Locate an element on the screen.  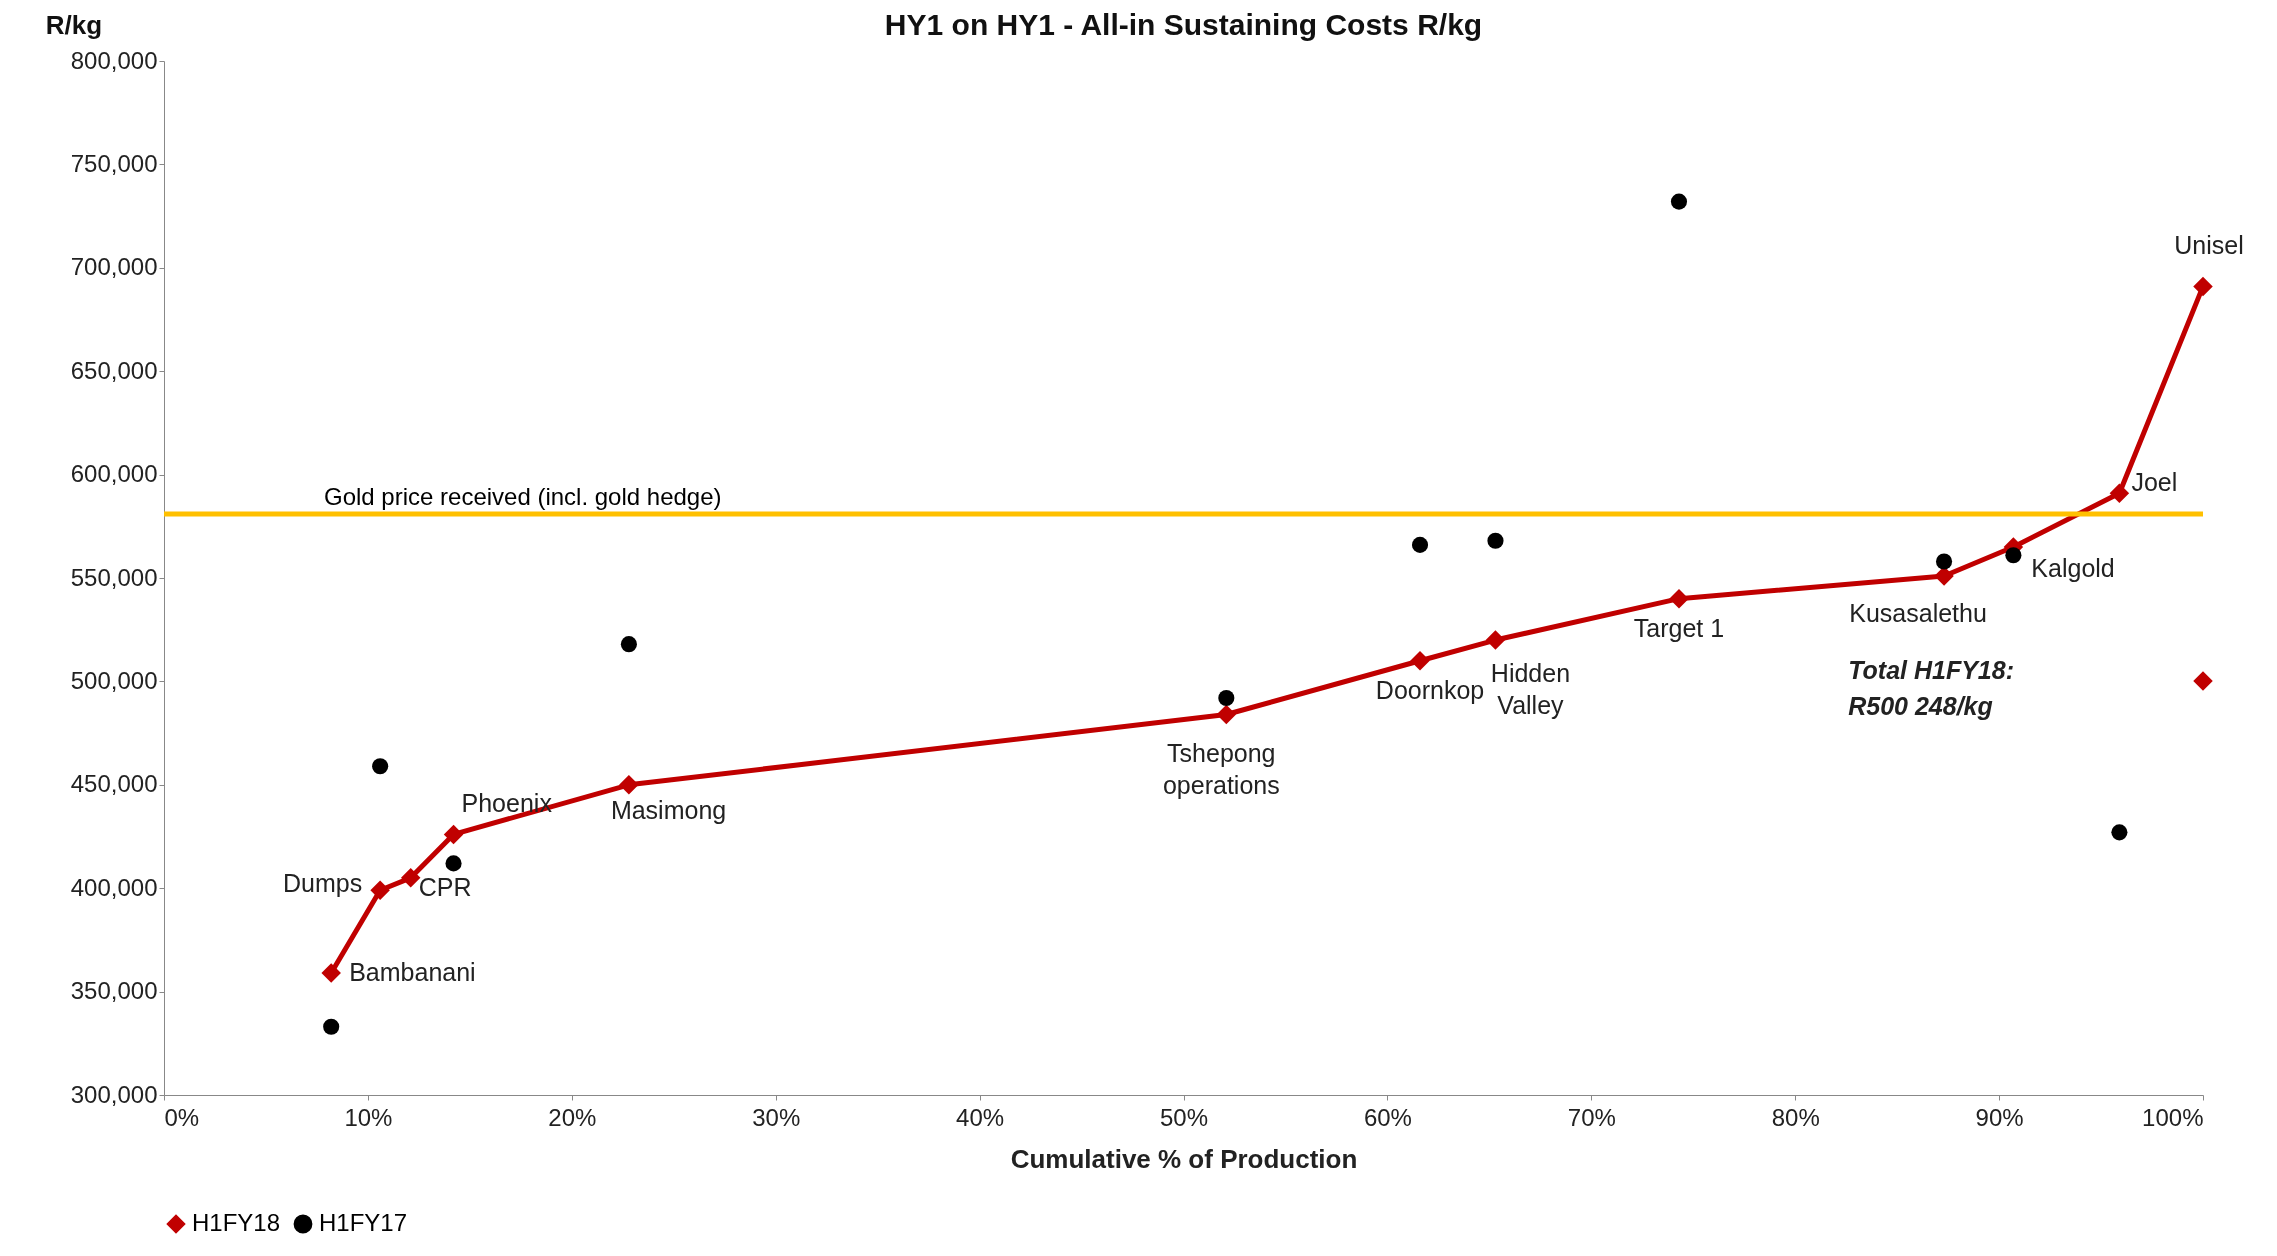
legend-label: H1FY17 is located at coordinates (363, 1222).